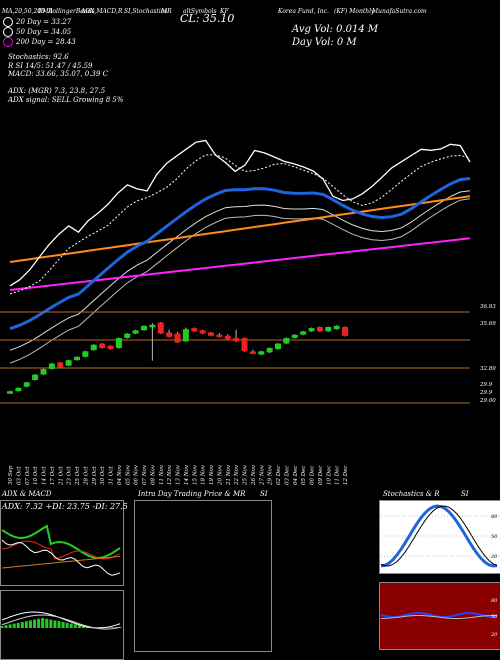 The image size is (500, 660). Describe the element at coordinates (235, 357) in the screenshot. I see `candle-layer` at that location.